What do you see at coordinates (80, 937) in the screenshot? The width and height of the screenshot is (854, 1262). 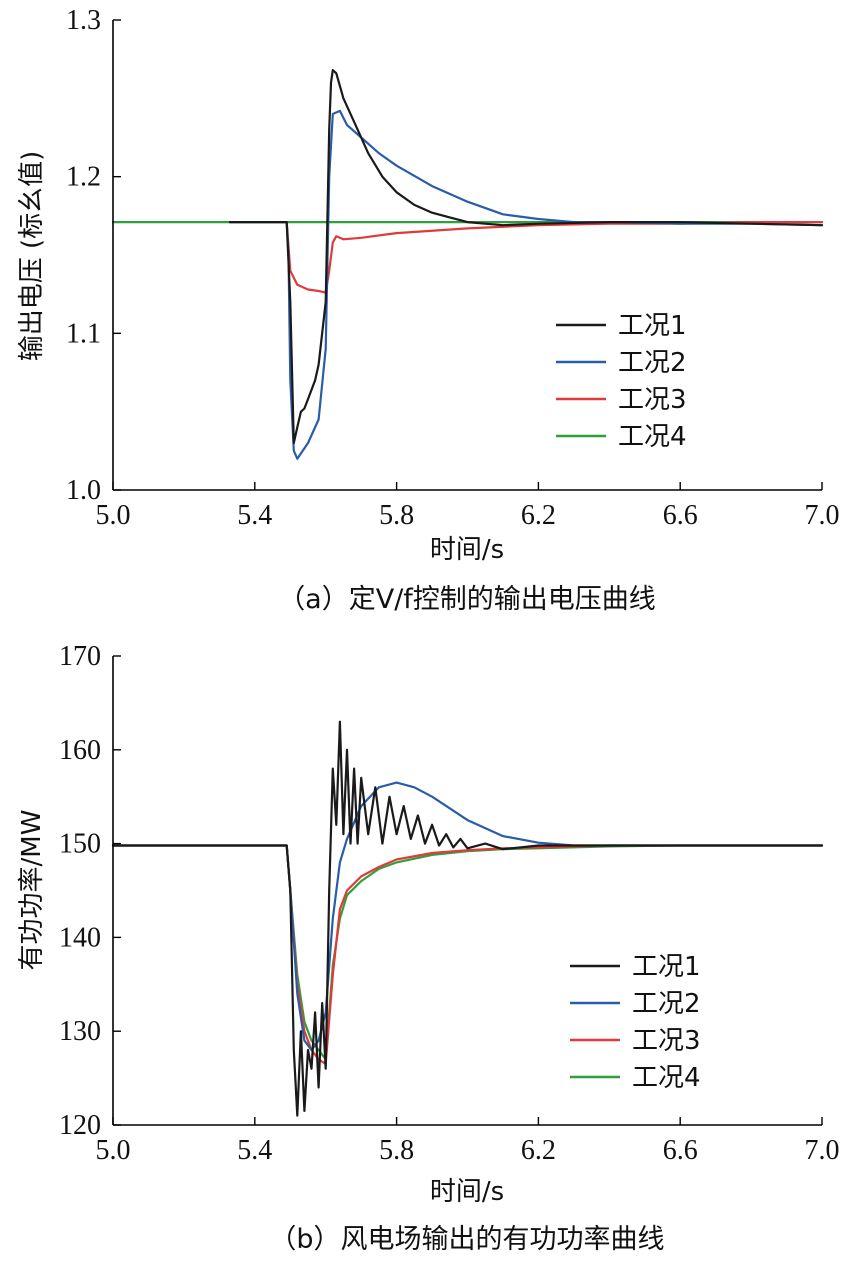 I see `y-tick-label: 140` at bounding box center [80, 937].